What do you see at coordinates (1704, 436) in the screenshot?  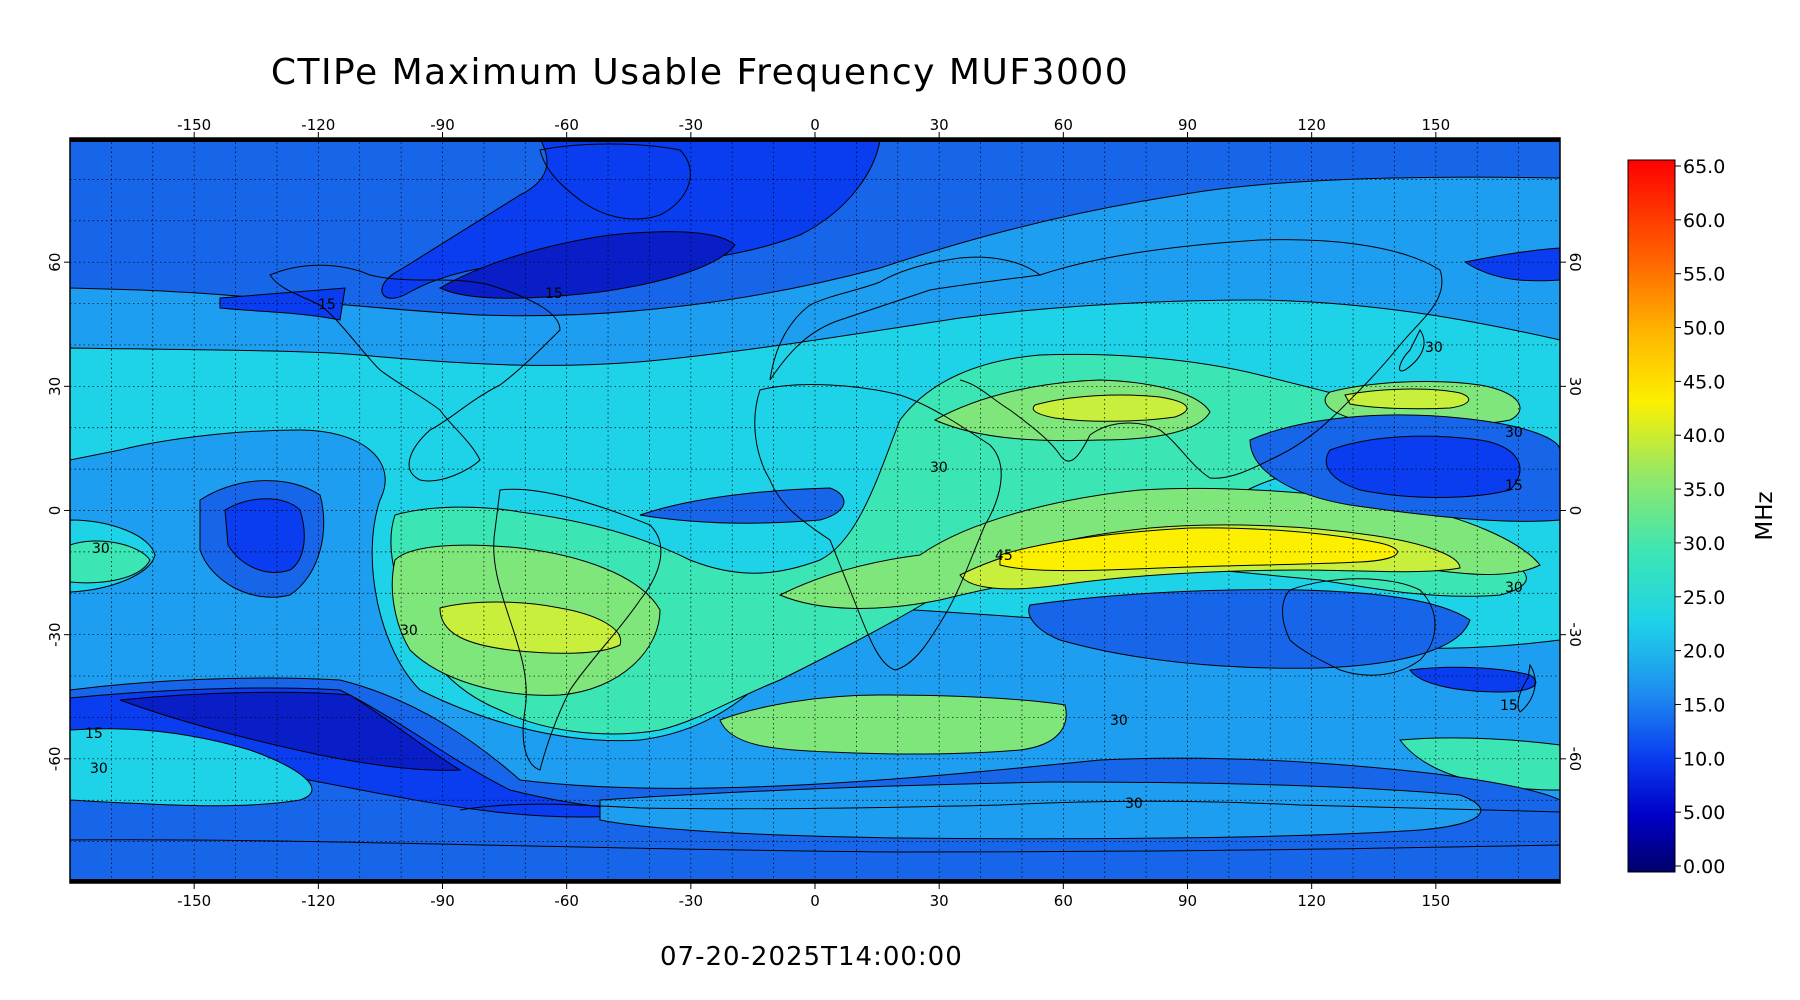 I see `colorbar-tick-label: 40.0` at bounding box center [1704, 436].